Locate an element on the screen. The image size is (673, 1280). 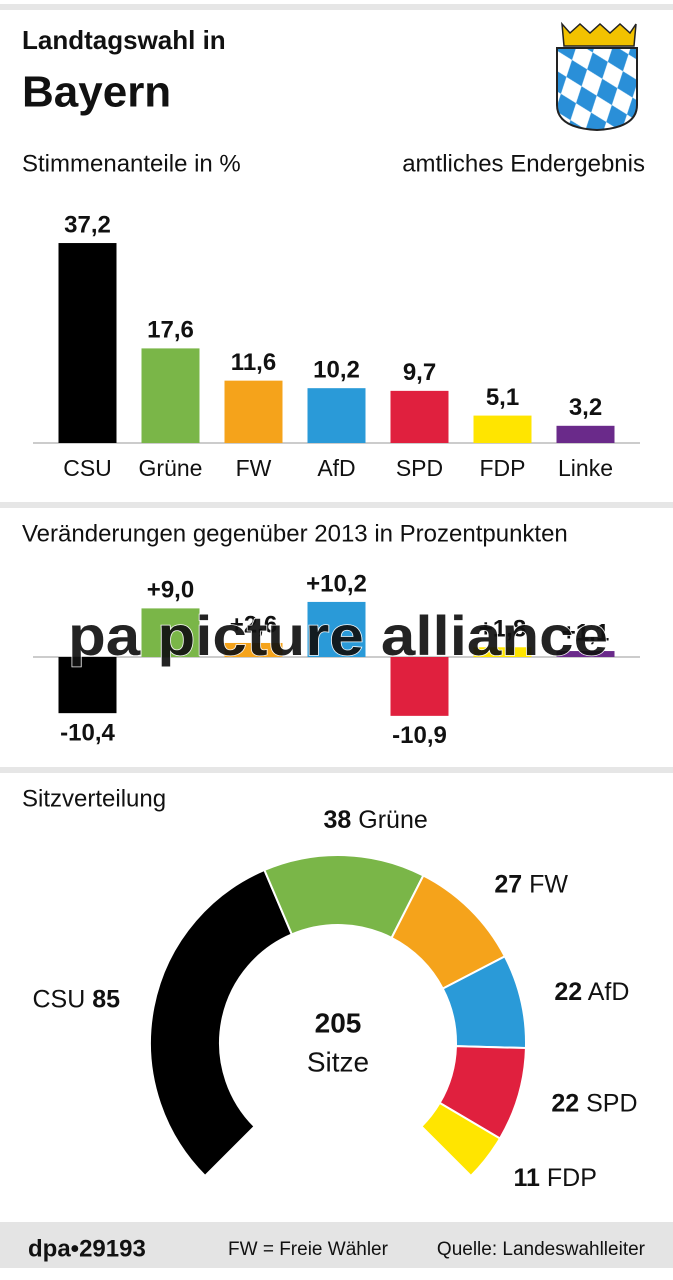
value-label: 5,1 is located at coordinates (502, 397).